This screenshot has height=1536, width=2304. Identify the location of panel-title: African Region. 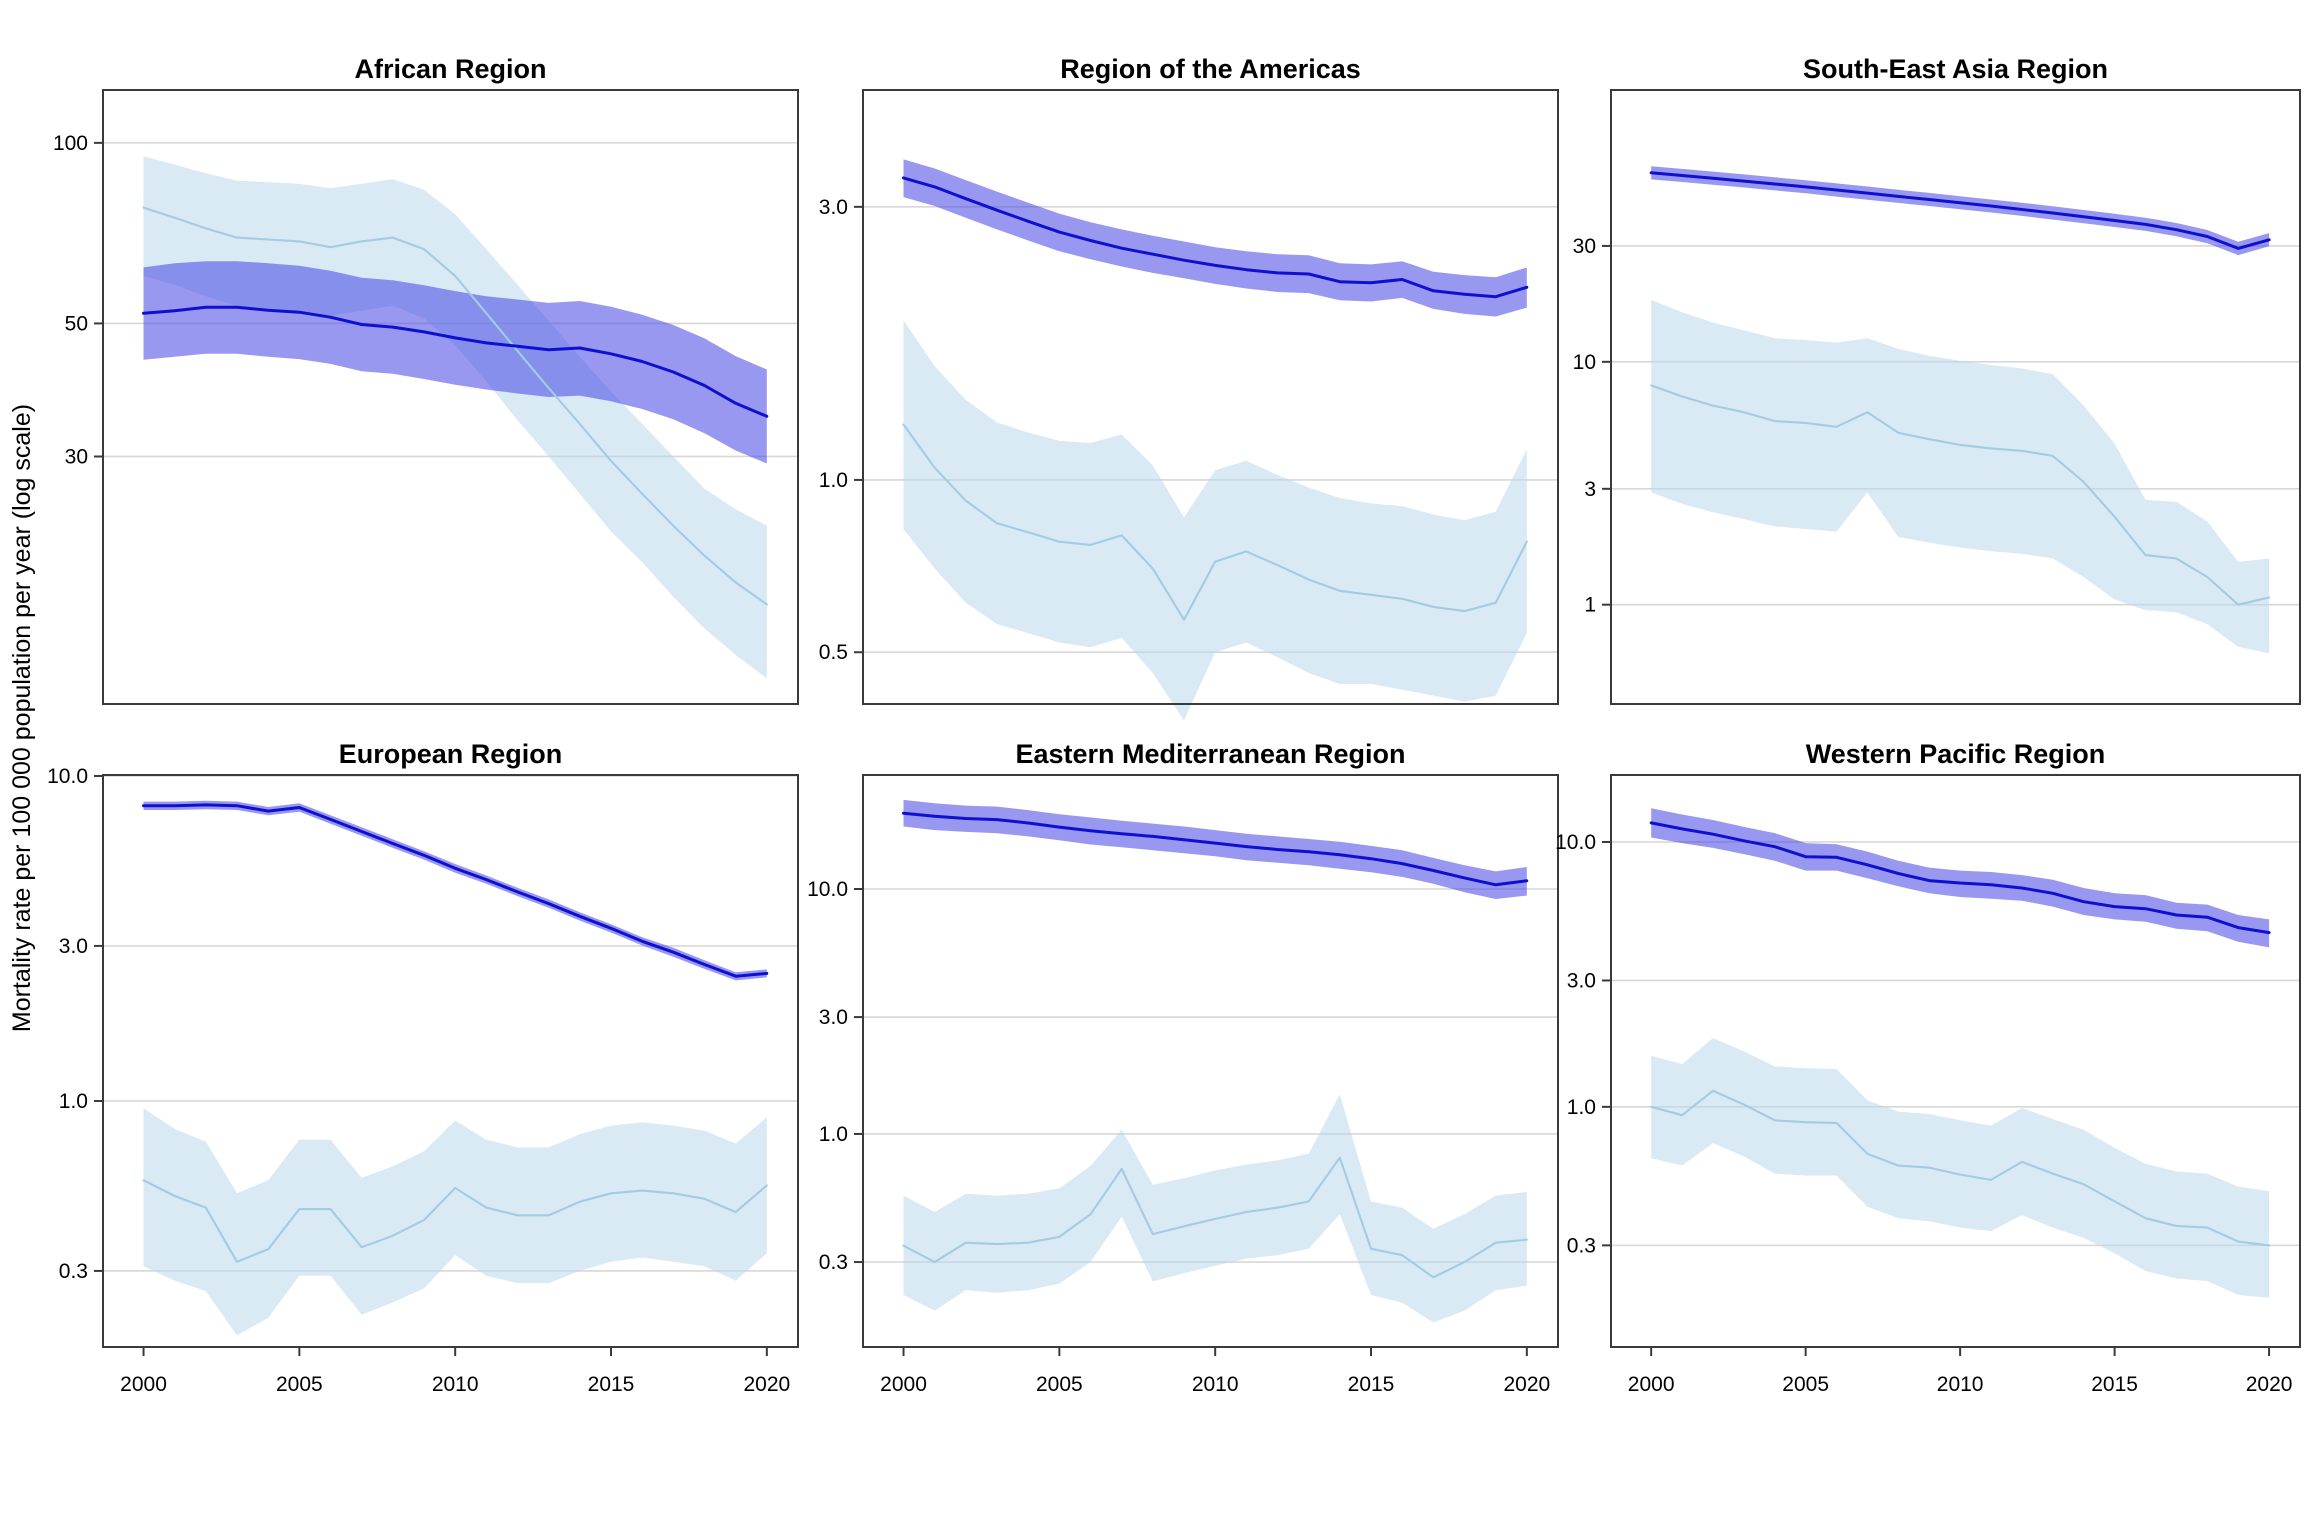
(450, 69).